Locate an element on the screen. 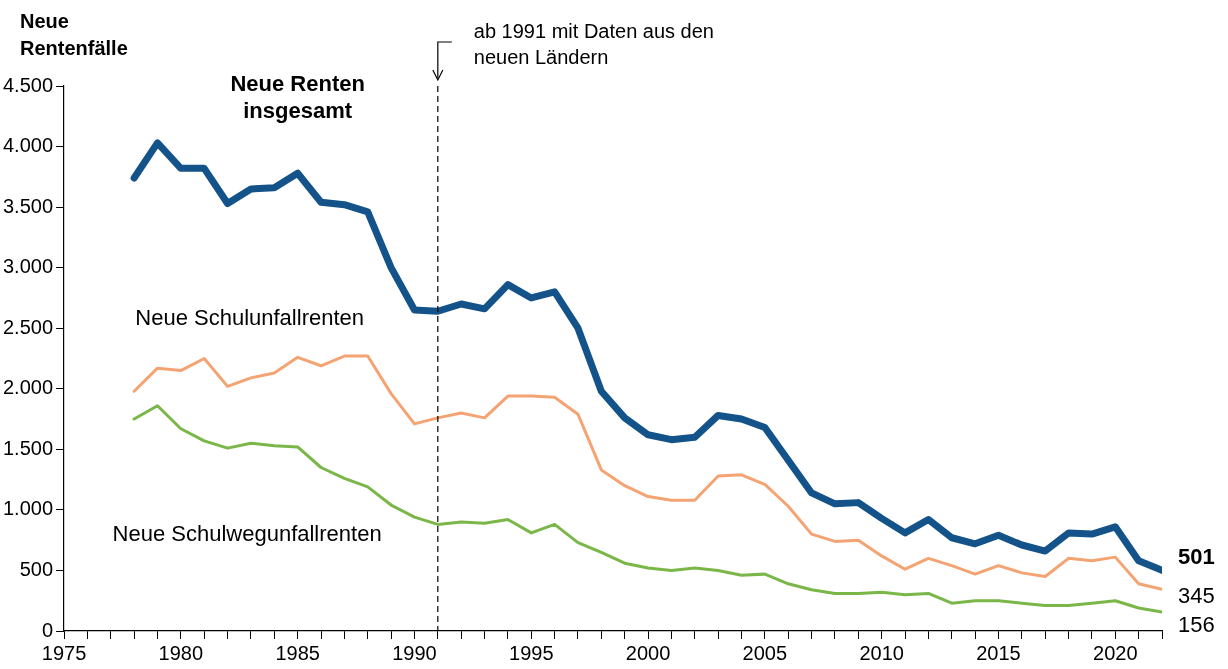 The image size is (1228, 669). data-label: 501 is located at coordinates (1196, 557).